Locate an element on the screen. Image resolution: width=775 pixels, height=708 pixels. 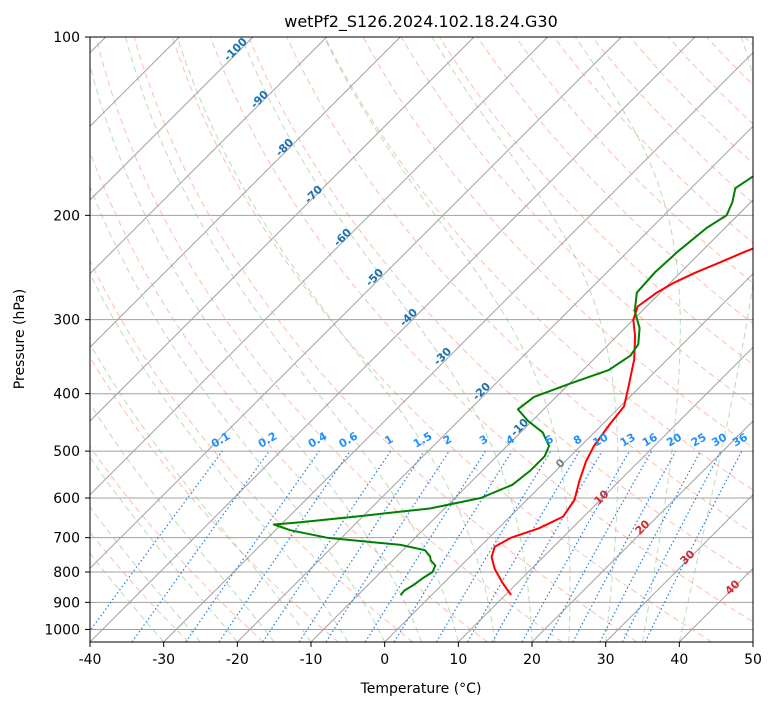
mixing-ratio-label: 13 is located at coordinates (628, 440).